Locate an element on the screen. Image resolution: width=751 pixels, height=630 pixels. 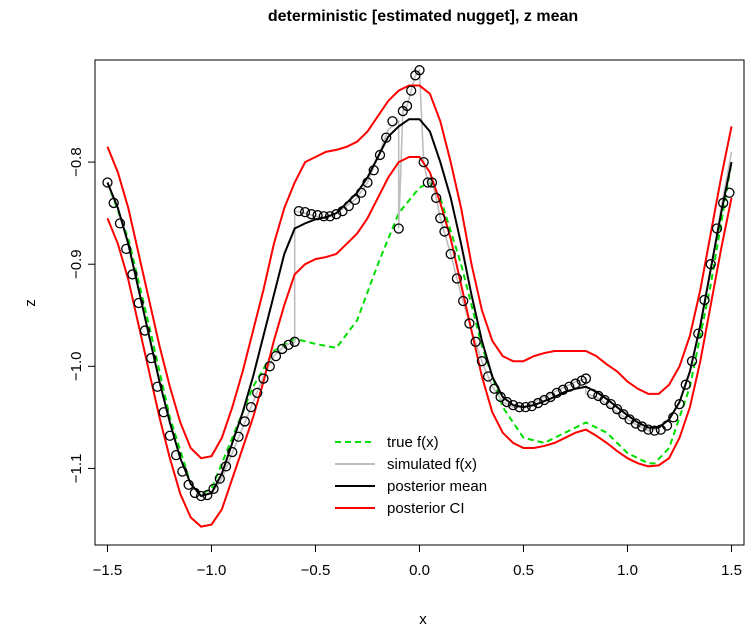
x-tick-label: −1.5 is located at coordinates (108, 570).